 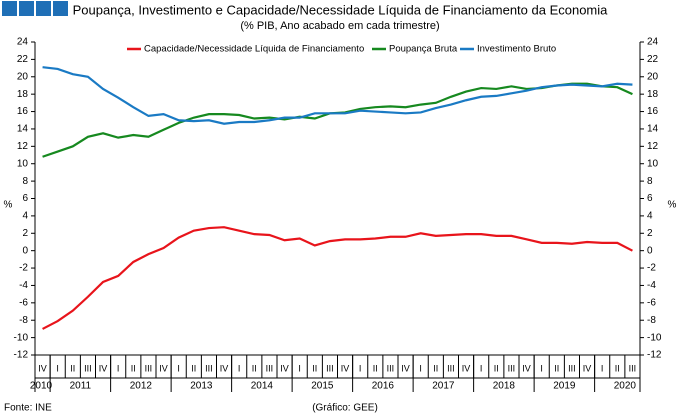 I want to click on y2-tick-label: 14, so click(x=653, y=129).